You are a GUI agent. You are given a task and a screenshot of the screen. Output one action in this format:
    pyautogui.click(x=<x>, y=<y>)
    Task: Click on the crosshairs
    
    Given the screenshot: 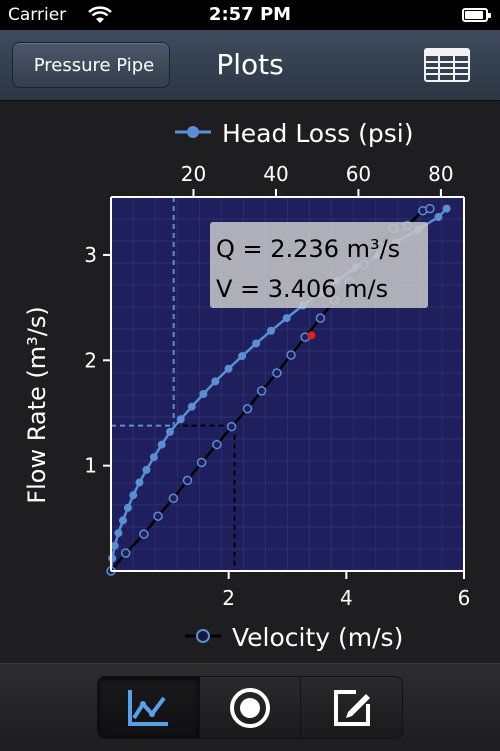 What is the action you would take?
    pyautogui.click(x=173, y=384)
    